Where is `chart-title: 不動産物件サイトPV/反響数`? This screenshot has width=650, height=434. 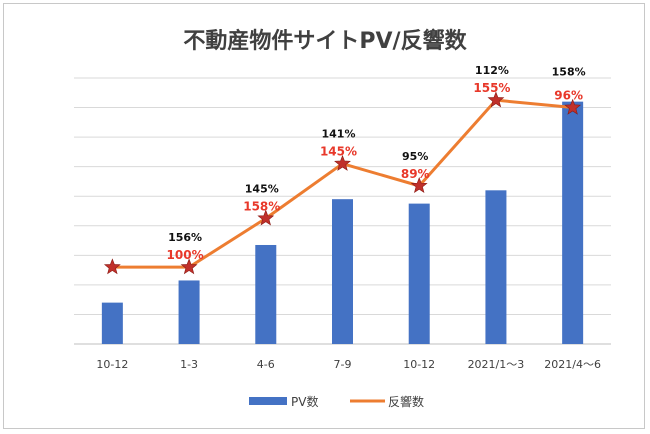
chart-title: 不動産物件サイトPV/反響数 is located at coordinates (325, 41).